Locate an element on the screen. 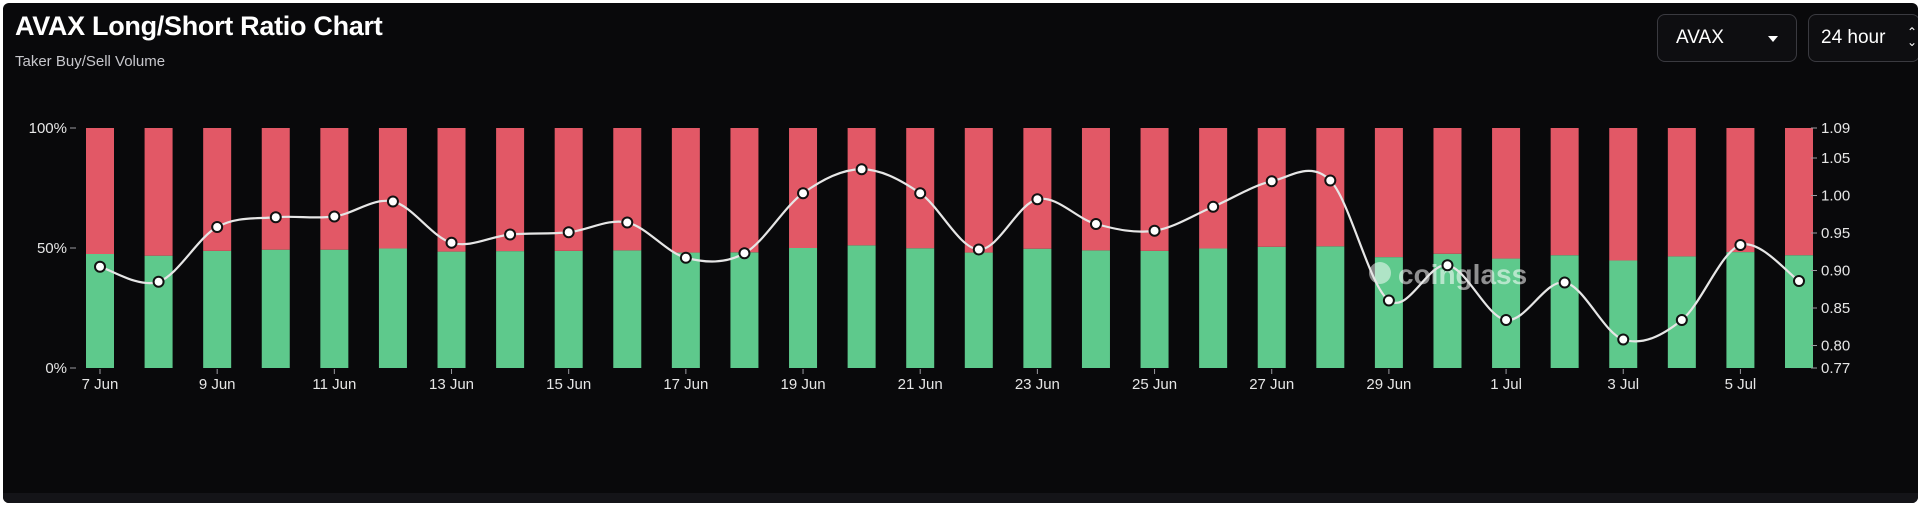 This screenshot has height=509, width=1921. y-right-tick-label: 0.80 is located at coordinates (1835, 346).